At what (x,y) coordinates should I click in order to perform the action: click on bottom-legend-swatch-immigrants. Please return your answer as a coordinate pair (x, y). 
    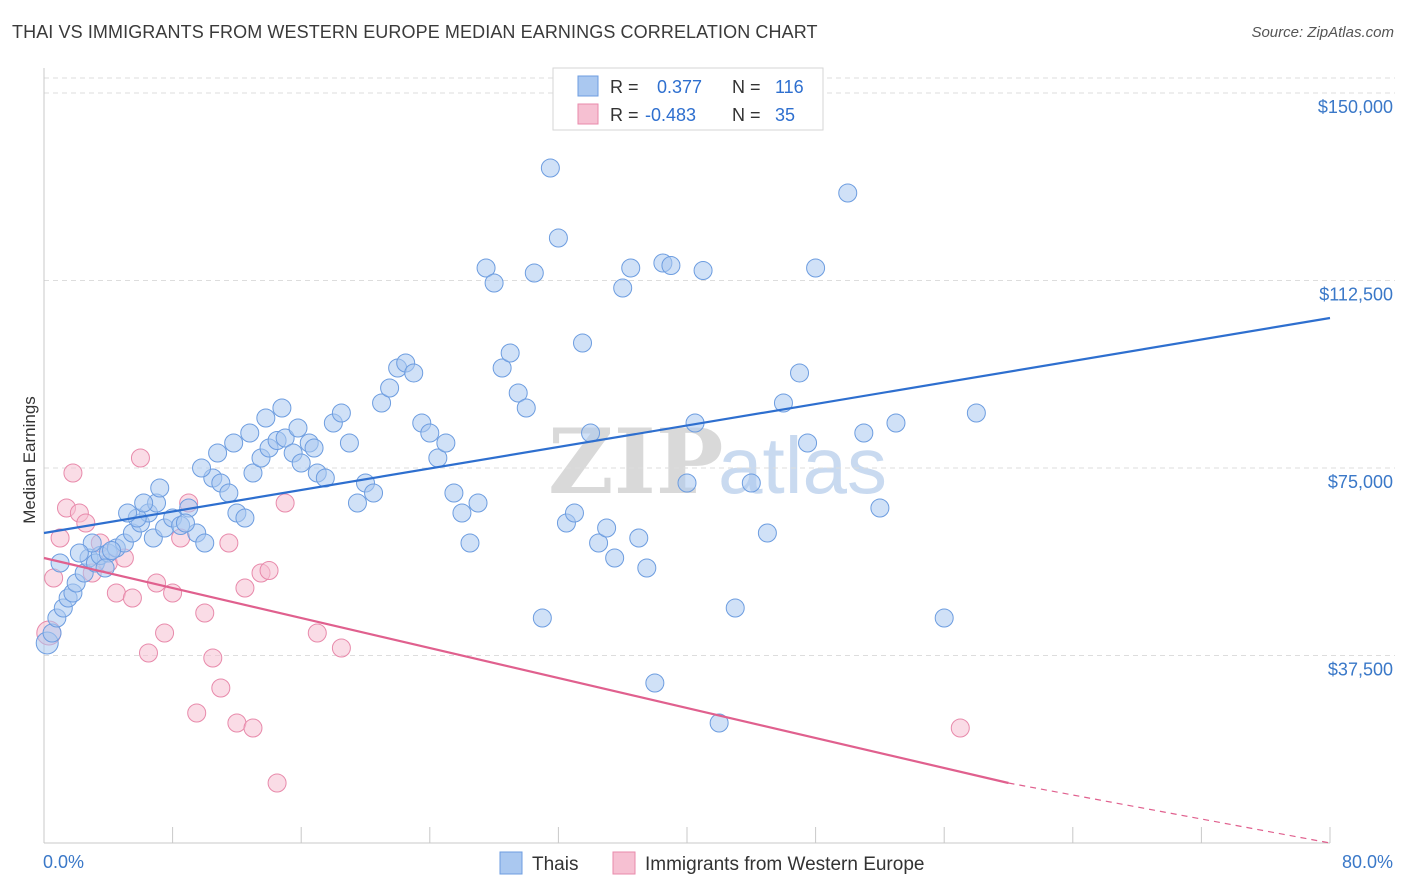
    Looking at the image, I should click on (624, 863).